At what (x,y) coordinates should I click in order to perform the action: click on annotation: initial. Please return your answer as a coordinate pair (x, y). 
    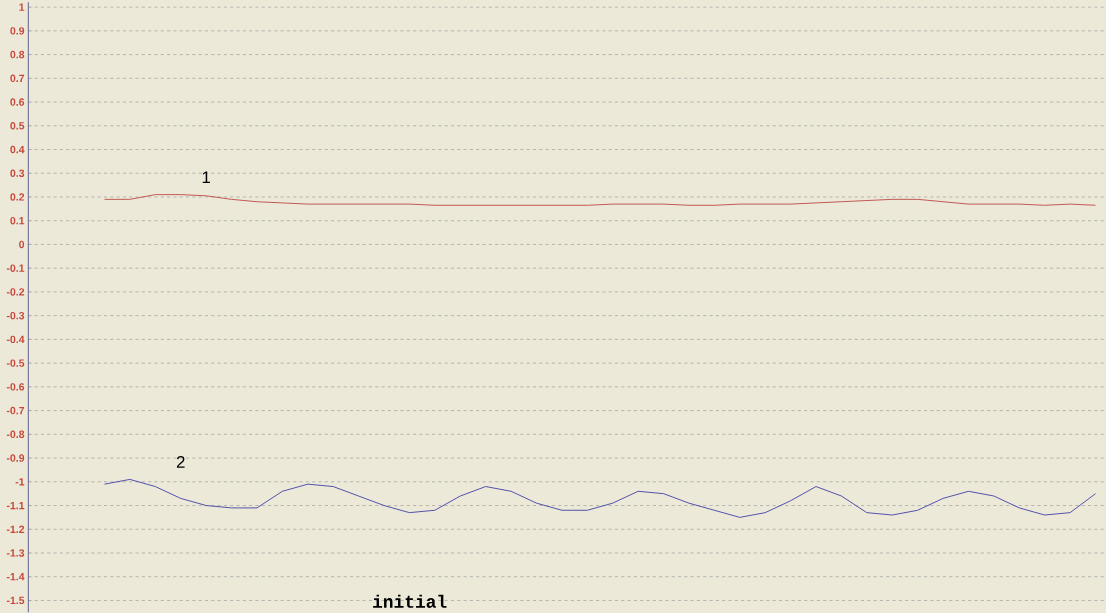
    Looking at the image, I should click on (410, 601).